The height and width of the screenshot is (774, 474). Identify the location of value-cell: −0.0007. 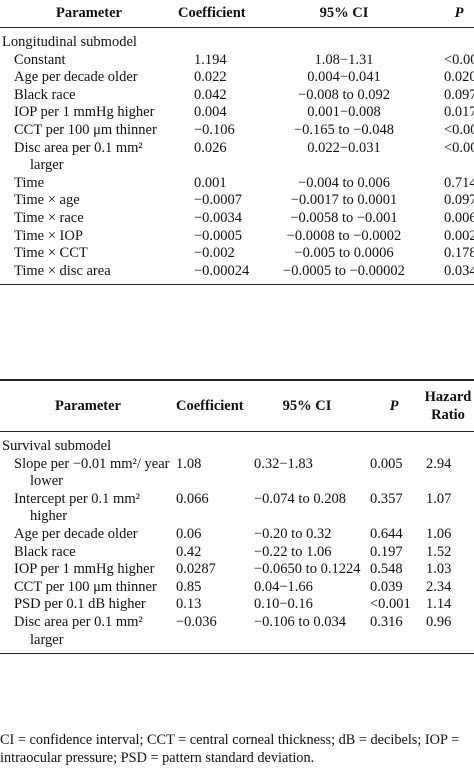
(218, 200).